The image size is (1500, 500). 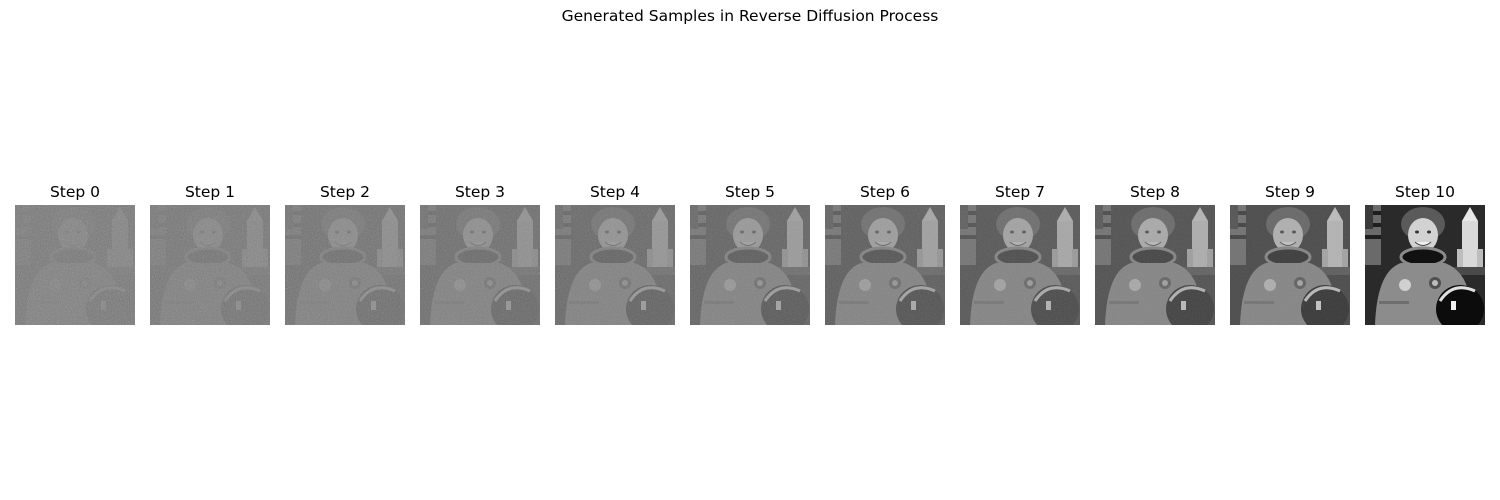 I want to click on step-label: Step 0, so click(x=75, y=192).